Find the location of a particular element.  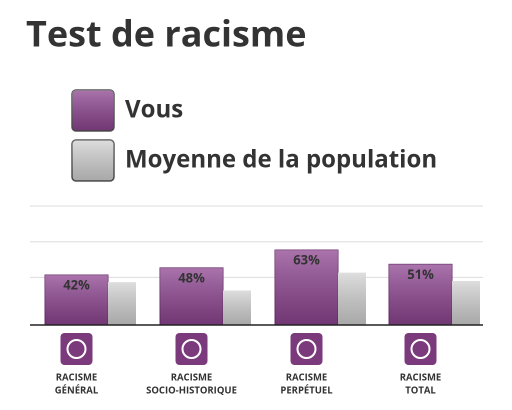

legend-label: Moyenne de la population is located at coordinates (281, 158).